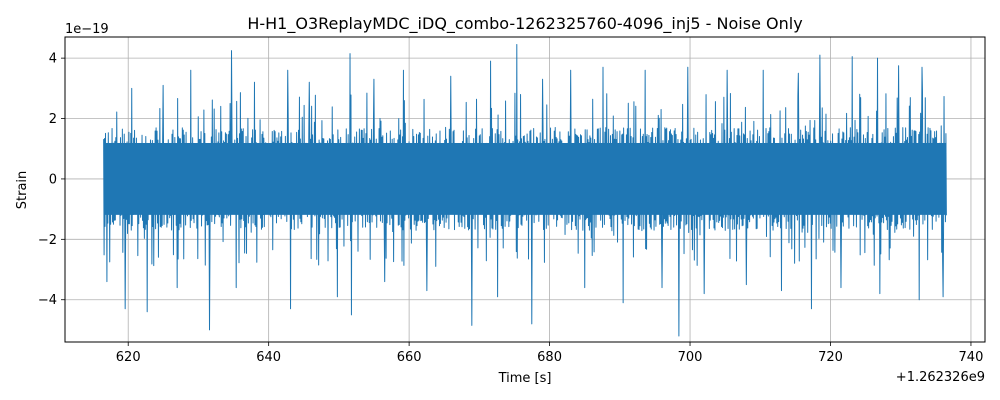  I want to click on x-offset-label: +1.262326e9, so click(940, 377).